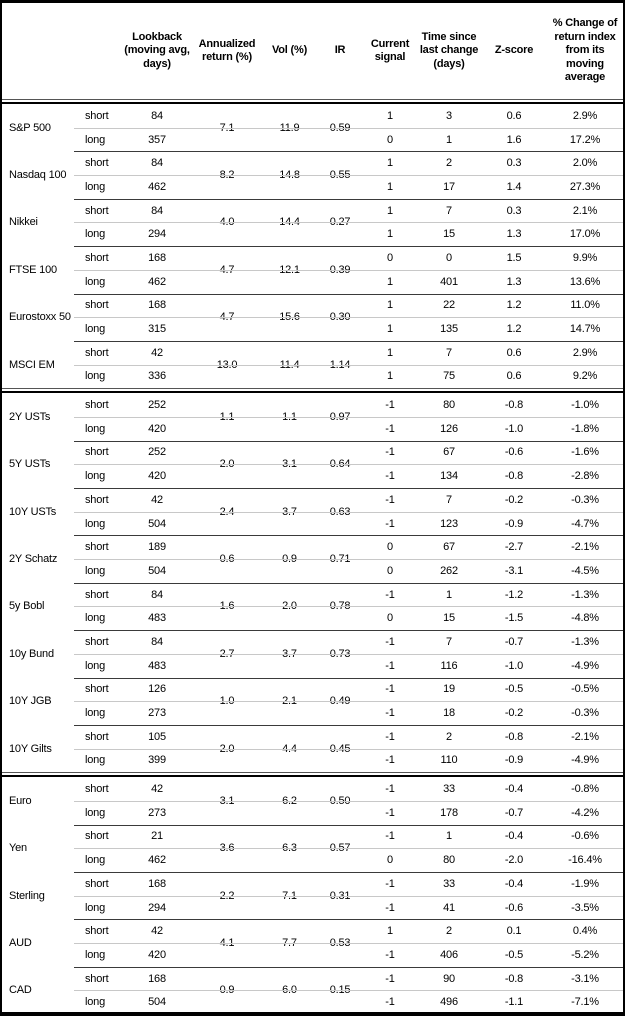 This screenshot has height=1016, width=625. What do you see at coordinates (449, 281) in the screenshot?
I see `time-since-change-value: 401` at bounding box center [449, 281].